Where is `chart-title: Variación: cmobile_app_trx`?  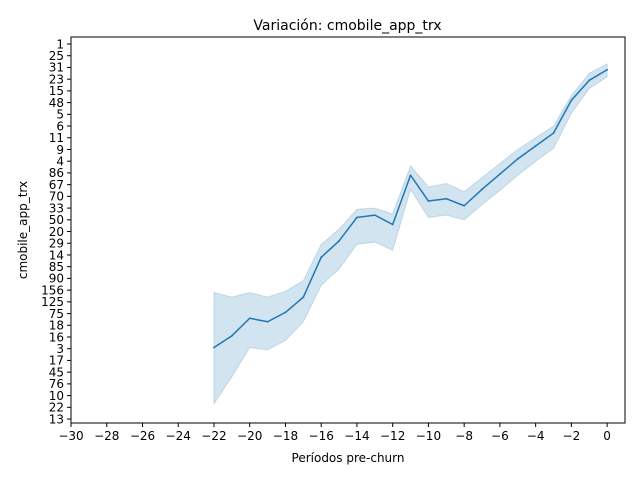 chart-title: Variación: cmobile_app_trx is located at coordinates (347, 26).